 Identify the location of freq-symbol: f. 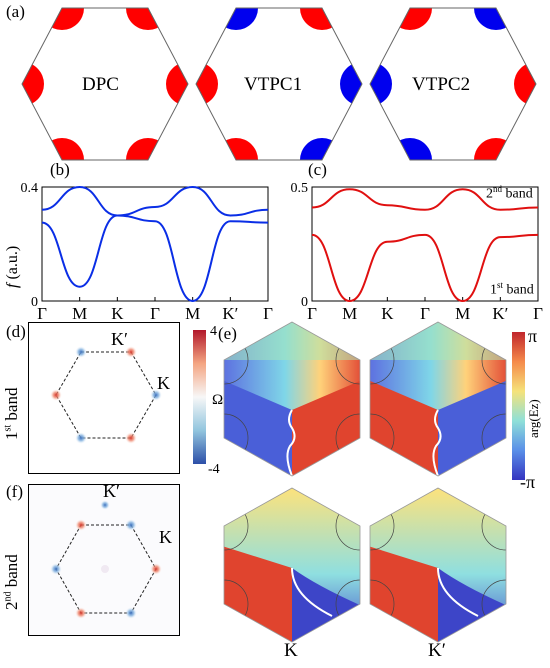
(12, 285).